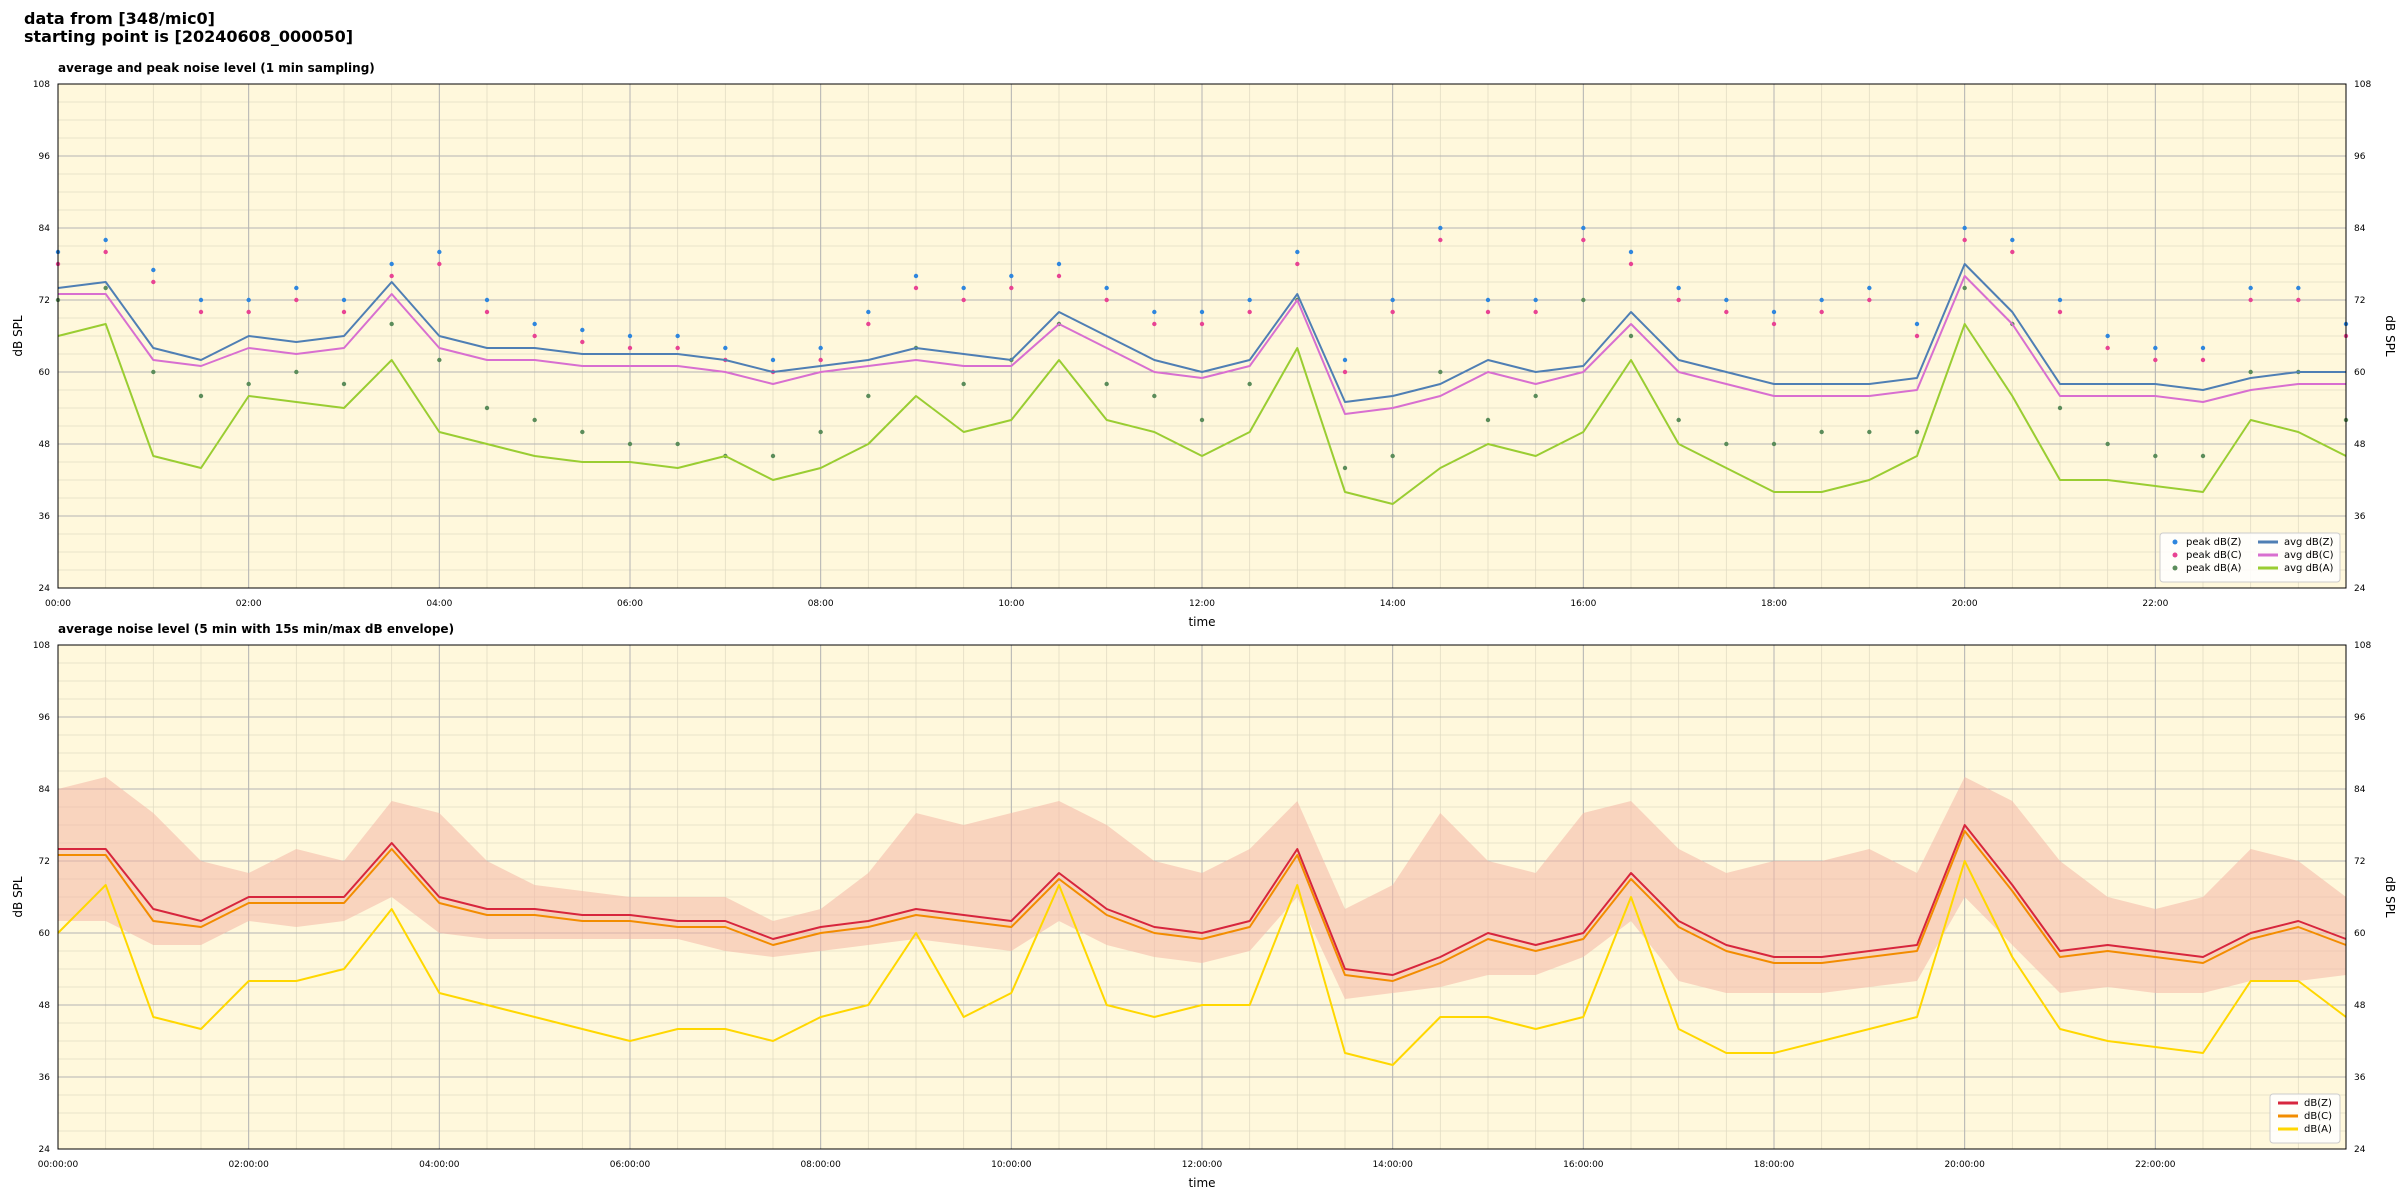  I want to click on legend-label: dB(Z), so click(2318, 1103).